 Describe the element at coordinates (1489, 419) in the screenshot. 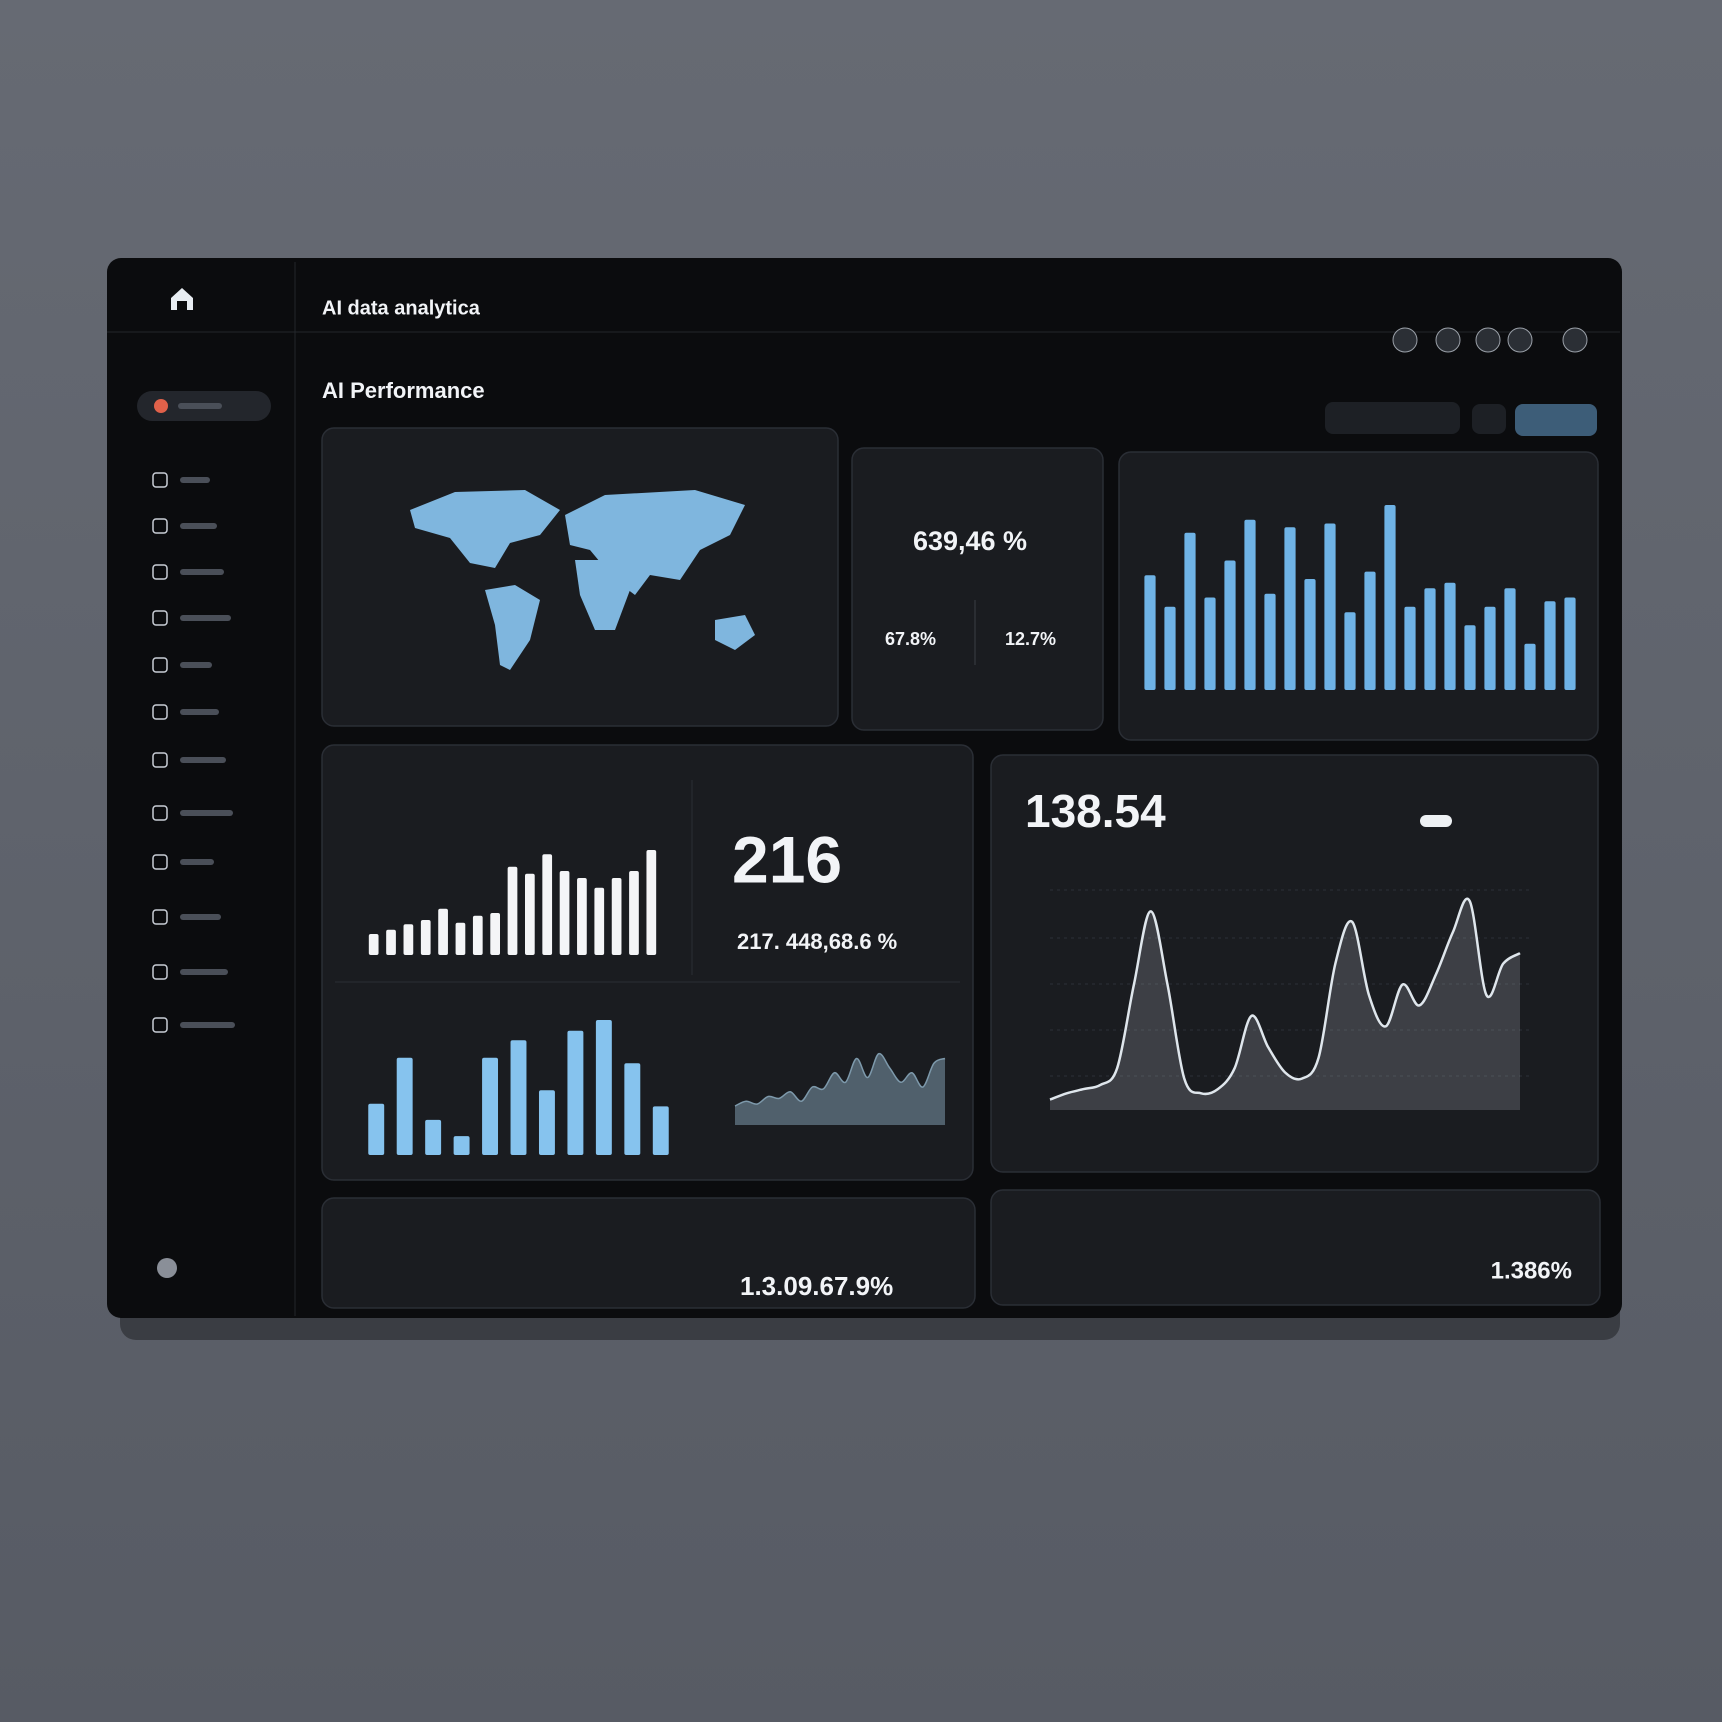

I see `settings-button` at that location.